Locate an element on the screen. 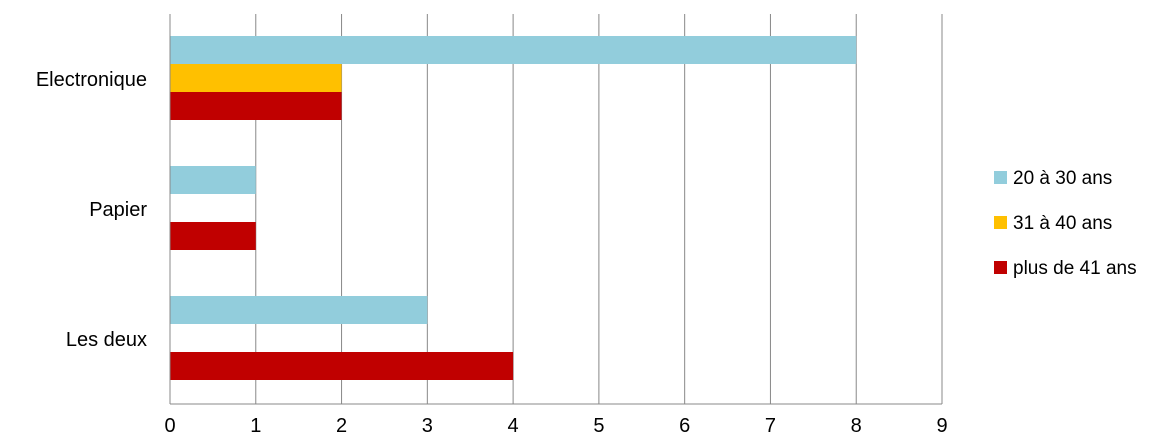  x-tick-label: 1 is located at coordinates (255, 426).